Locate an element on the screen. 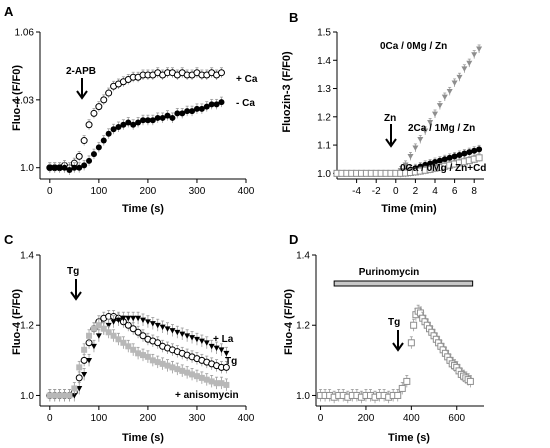  panel-a-ylabel: Fluo-4 (F/F0) is located at coordinates (17, 98).